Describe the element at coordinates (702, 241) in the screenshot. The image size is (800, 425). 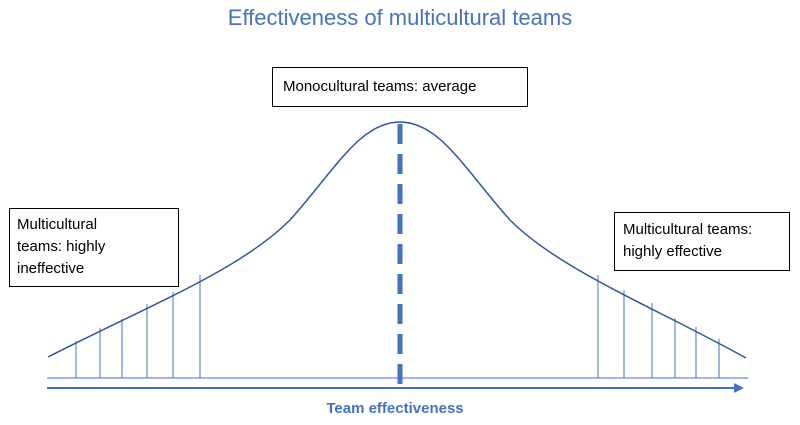
I see `right-label-box: Multicultural teams: highly effective` at that location.